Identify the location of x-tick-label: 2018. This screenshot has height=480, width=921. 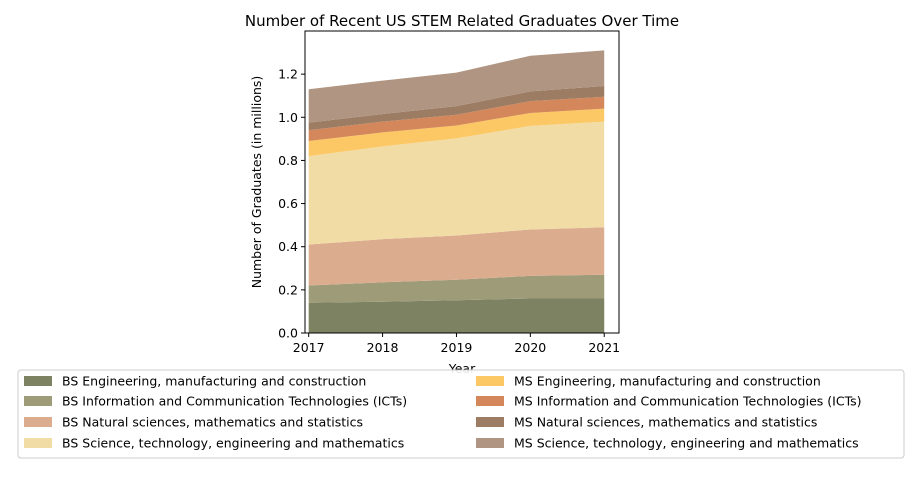
(383, 347).